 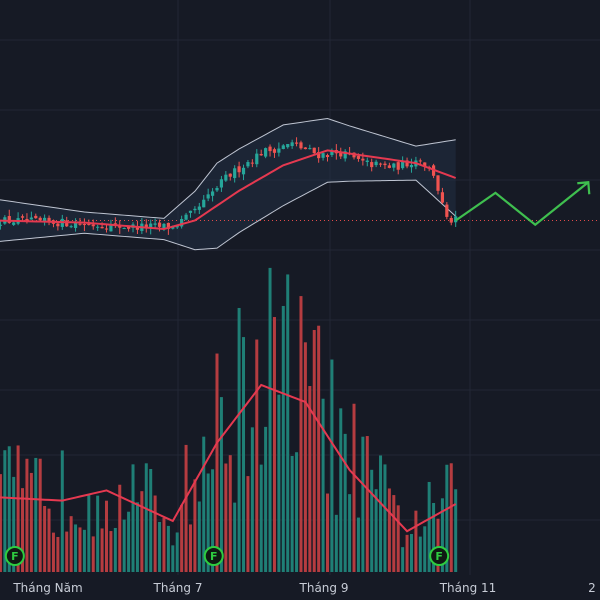 I want to click on dividend-marker-label: F, so click(x=15, y=556).